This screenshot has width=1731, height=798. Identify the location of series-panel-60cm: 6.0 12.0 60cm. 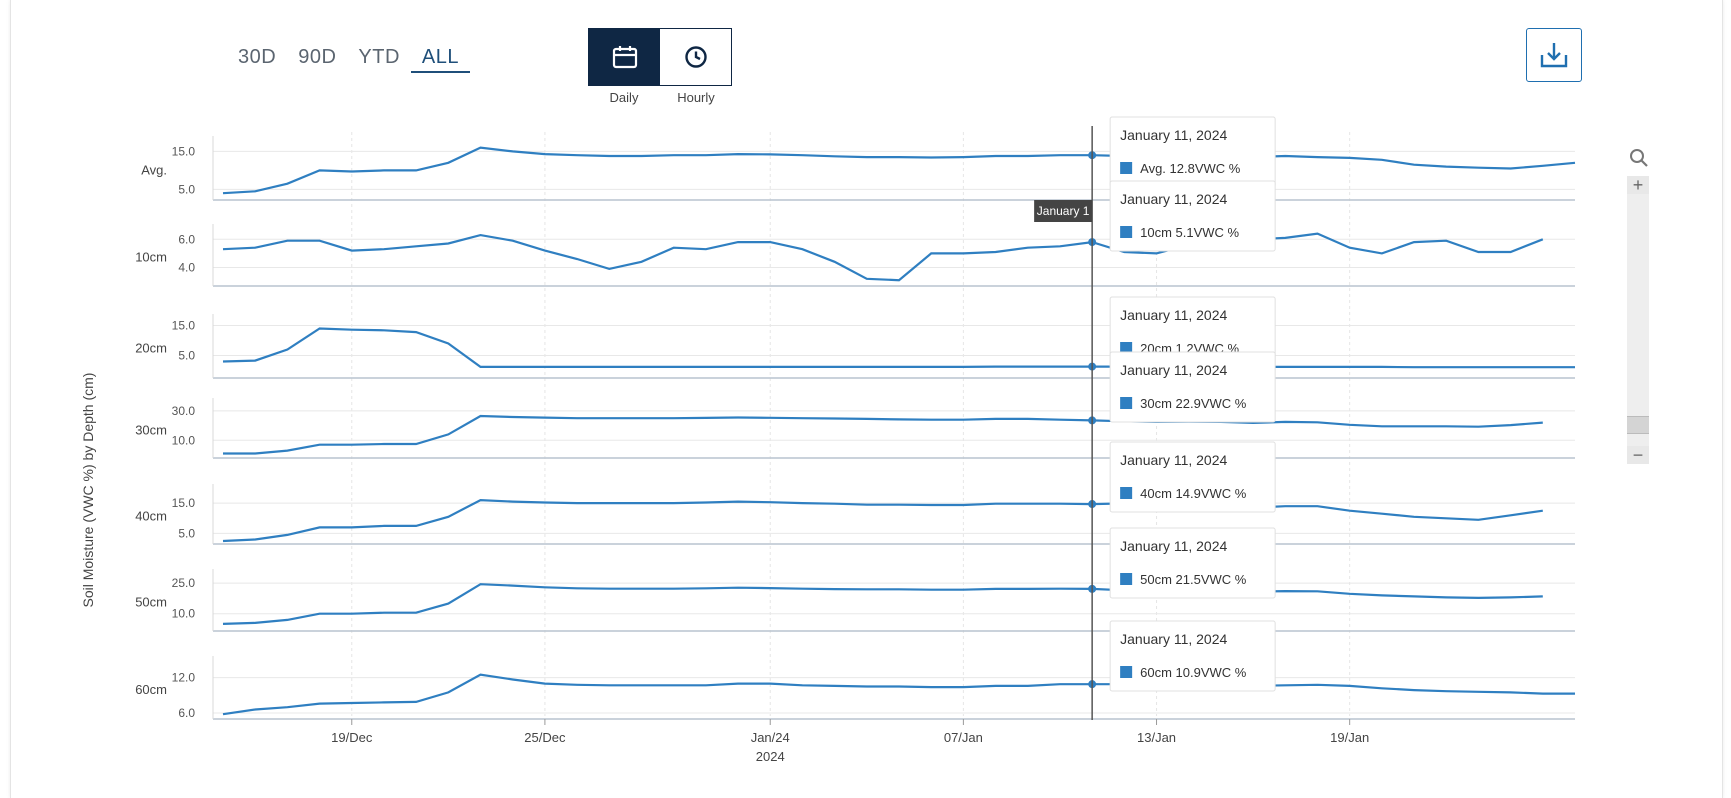
(855, 688).